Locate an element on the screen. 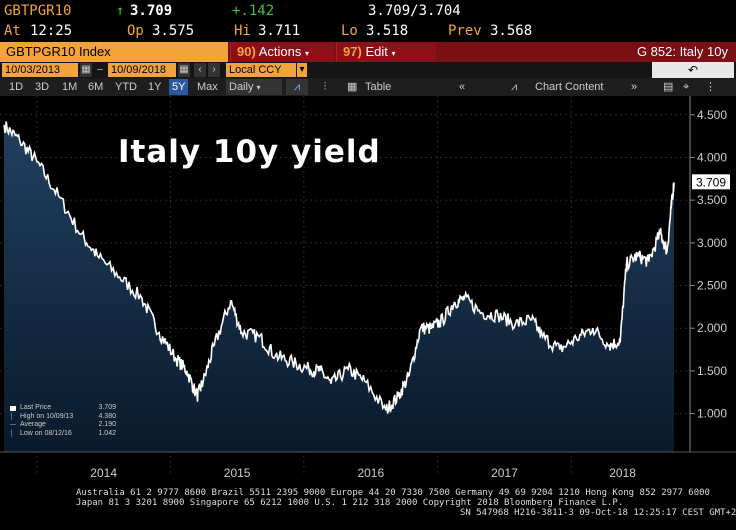 Image resolution: width=736 pixels, height=530 pixels. period-1m: 1M is located at coordinates (70, 87).